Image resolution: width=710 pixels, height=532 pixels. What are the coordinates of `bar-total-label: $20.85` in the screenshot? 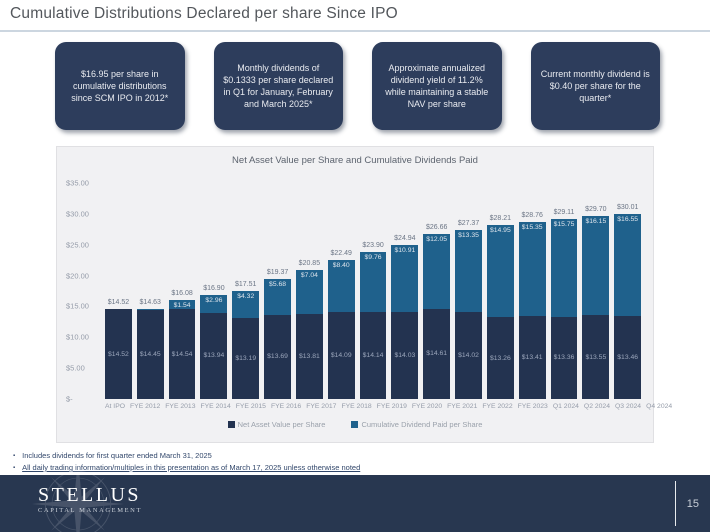 It's located at (309, 264).